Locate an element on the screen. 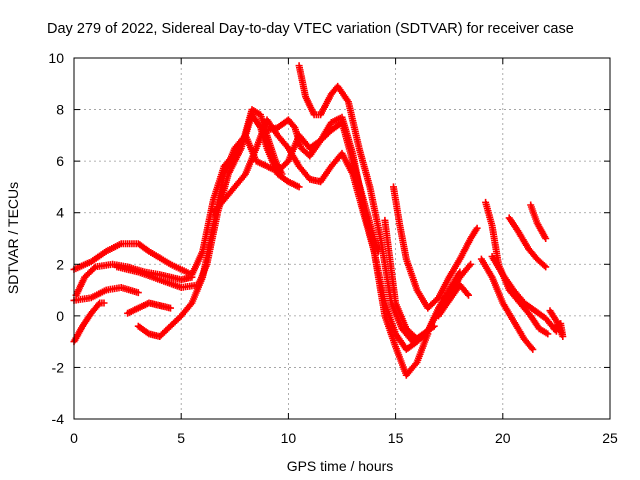  x-tick-label: 15 is located at coordinates (396, 438).